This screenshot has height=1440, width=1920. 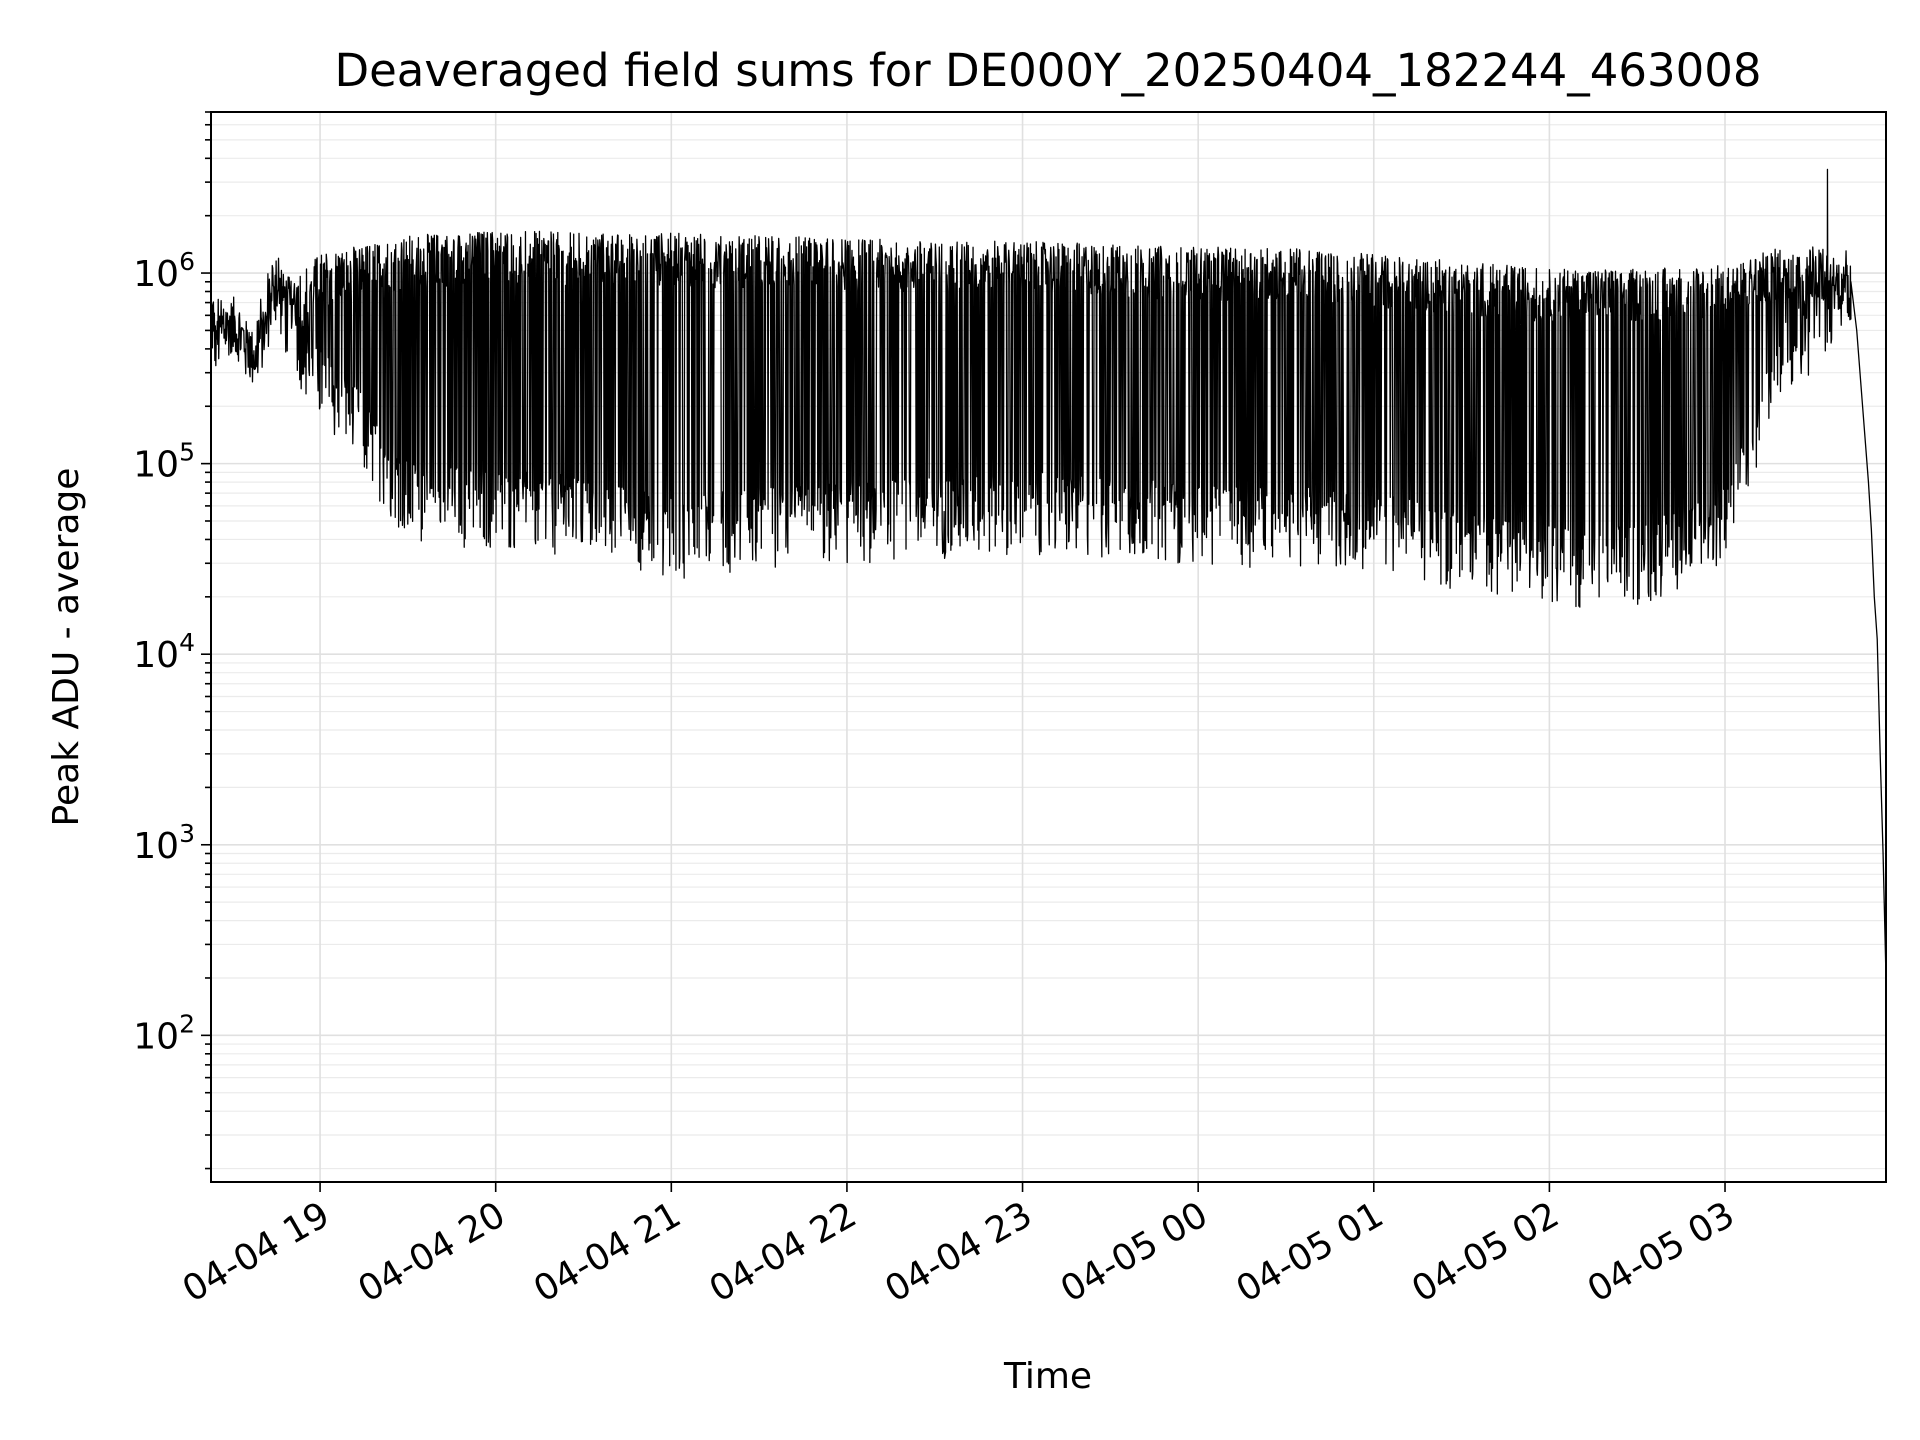 What do you see at coordinates (164, 652) in the screenshot?
I see `y-tick-label: 10⁴` at bounding box center [164, 652].